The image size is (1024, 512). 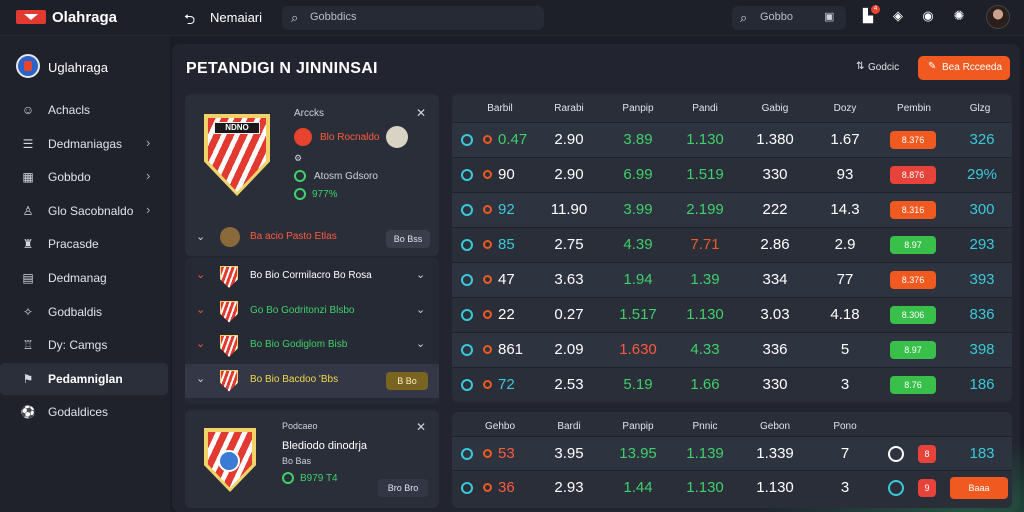 I want to click on odds-value: 1.519, so click(x=705, y=174).